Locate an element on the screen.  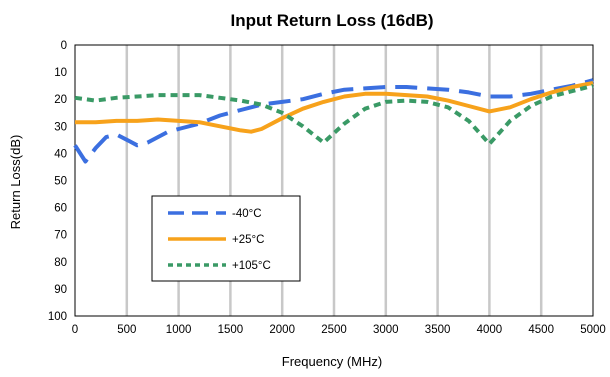
y-axis-label: Return Loss(dB) is located at coordinates (15, 182).